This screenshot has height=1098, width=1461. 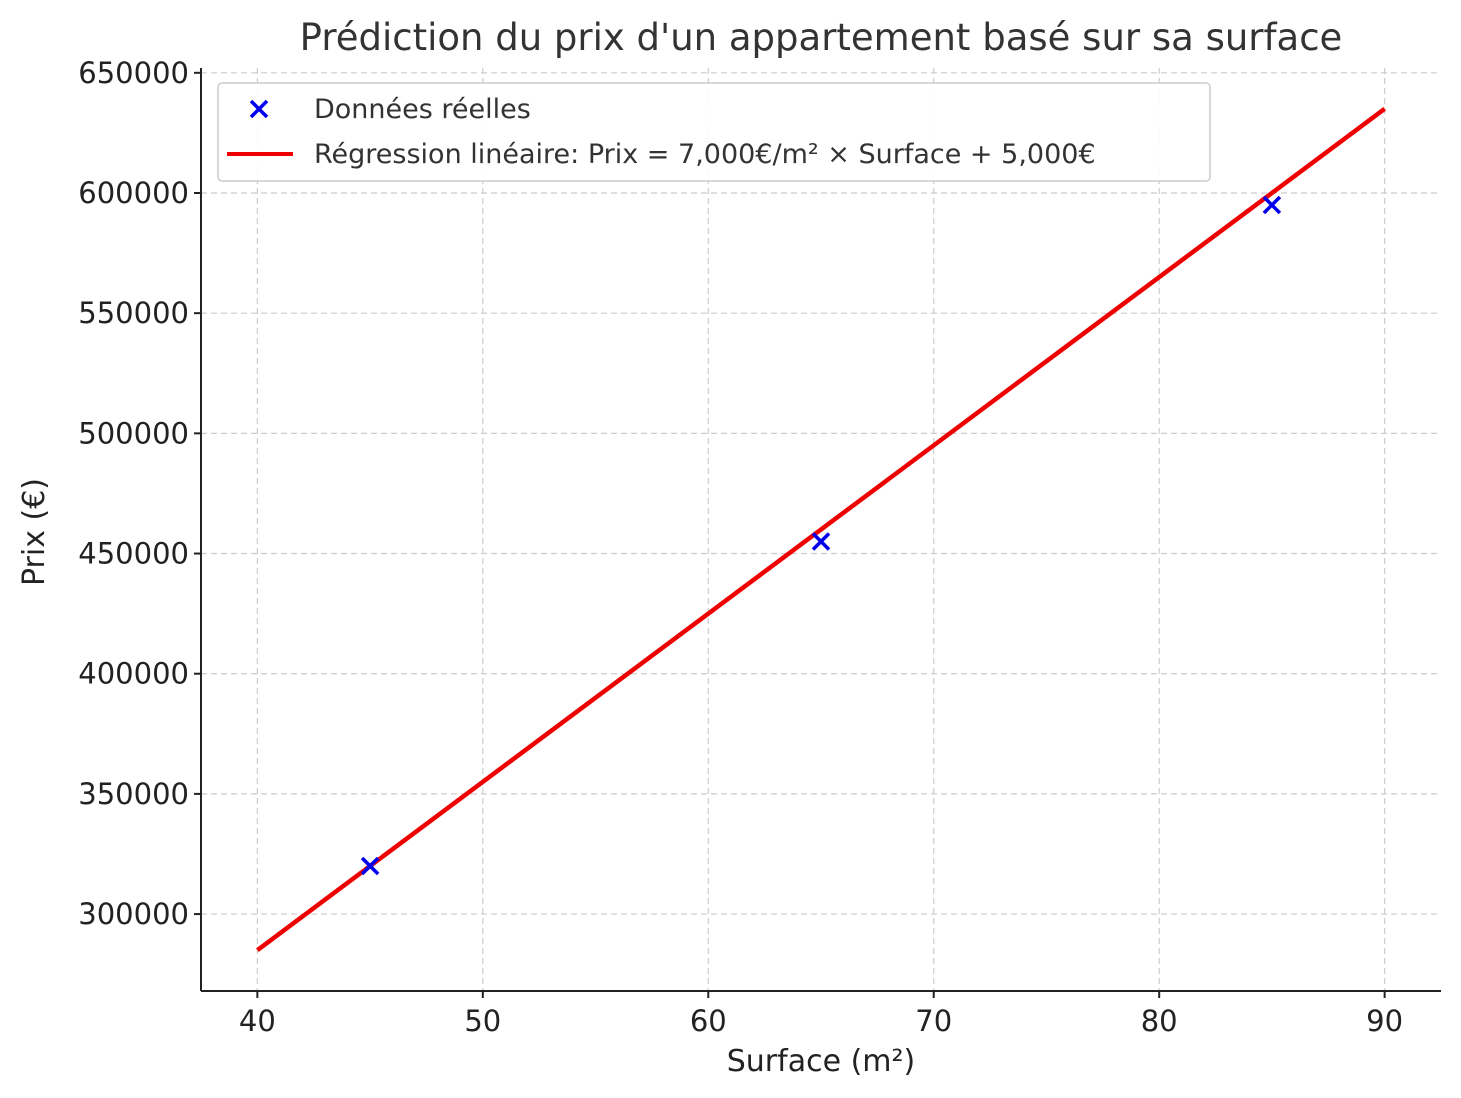 What do you see at coordinates (821, 1061) in the screenshot?
I see `x-axis-label: Surface (m²)` at bounding box center [821, 1061].